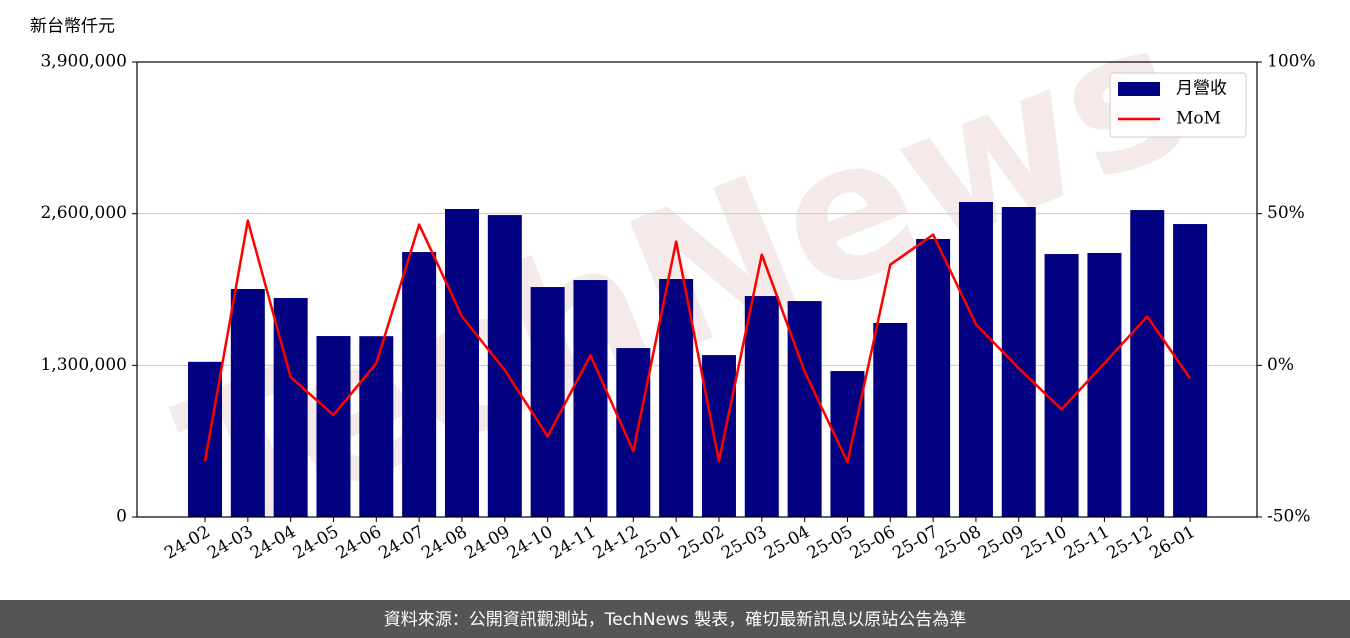 Image resolution: width=1350 pixels, height=638 pixels. I want to click on x-tick-label: 25-04, so click(787, 543).